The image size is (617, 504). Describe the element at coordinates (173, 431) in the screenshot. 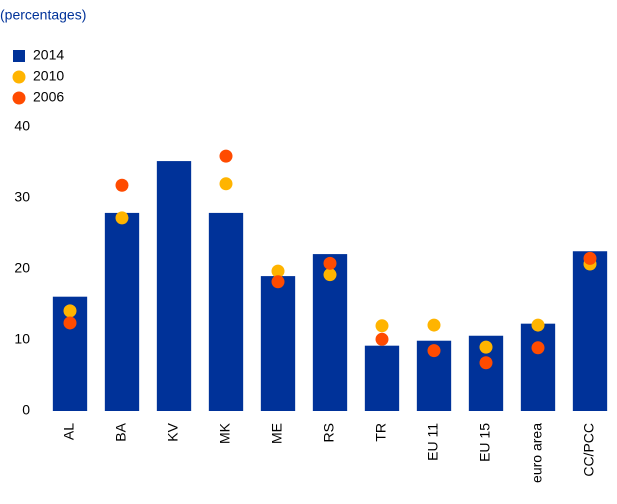

I see `x-tick-label: KV` at that location.